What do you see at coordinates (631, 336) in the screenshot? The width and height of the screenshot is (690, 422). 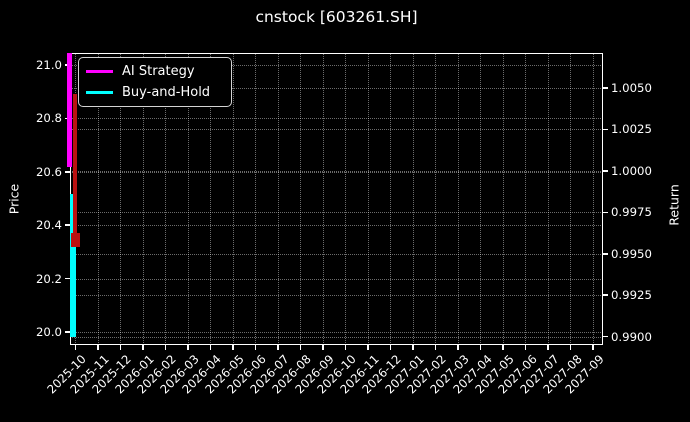 I see `y-tick-label-right: 0.9900` at bounding box center [631, 336].